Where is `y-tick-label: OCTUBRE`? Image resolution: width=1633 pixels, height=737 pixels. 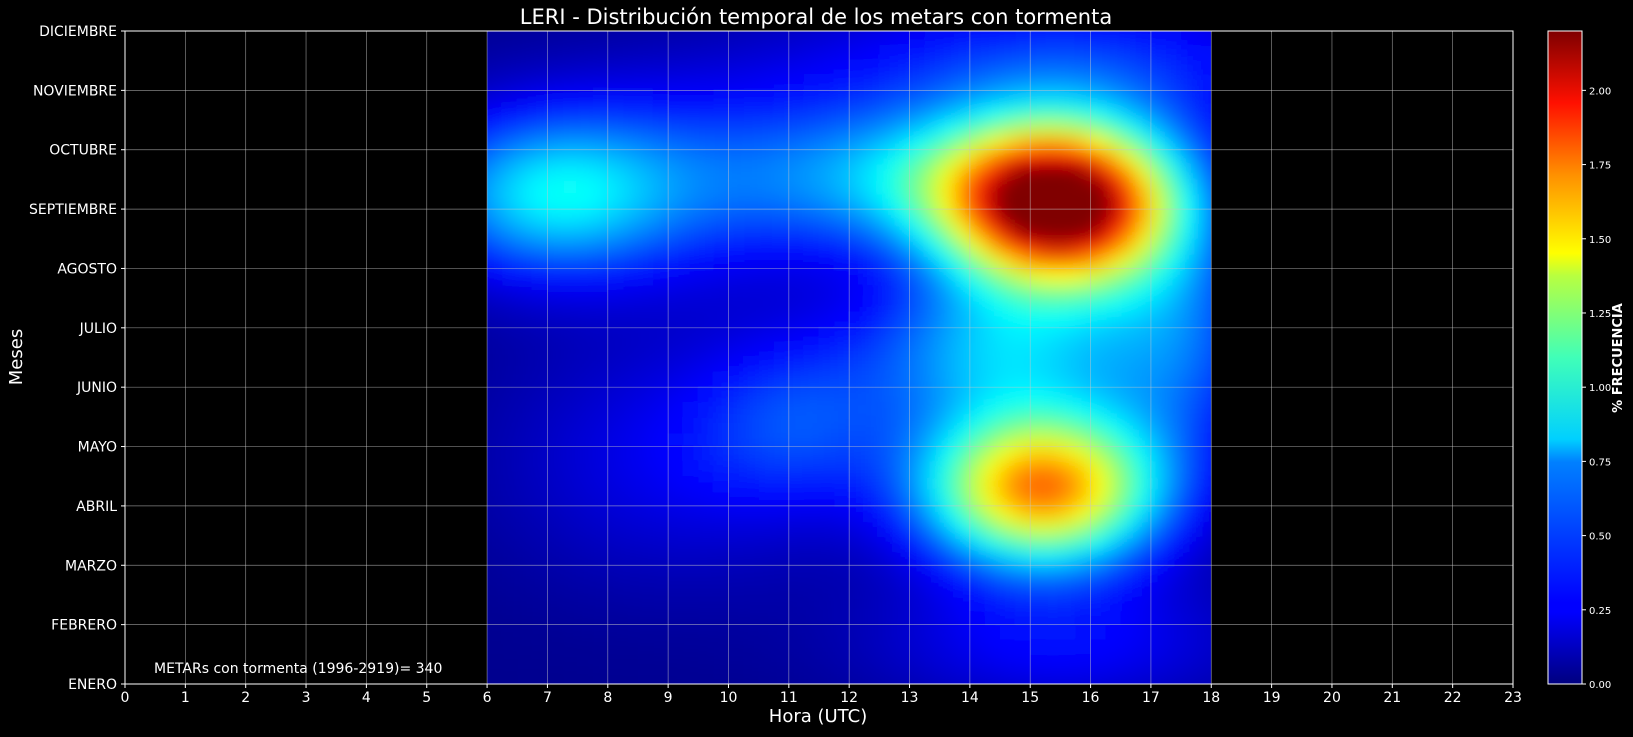
y-tick-label: OCTUBRE is located at coordinates (83, 151).